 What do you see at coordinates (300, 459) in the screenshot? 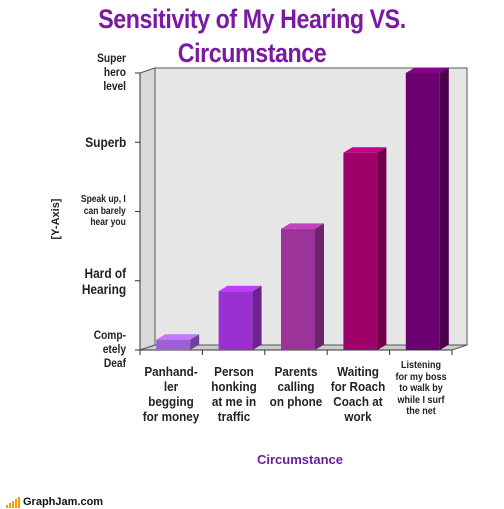
I see `x-axis-label: Circumstance` at bounding box center [300, 459].